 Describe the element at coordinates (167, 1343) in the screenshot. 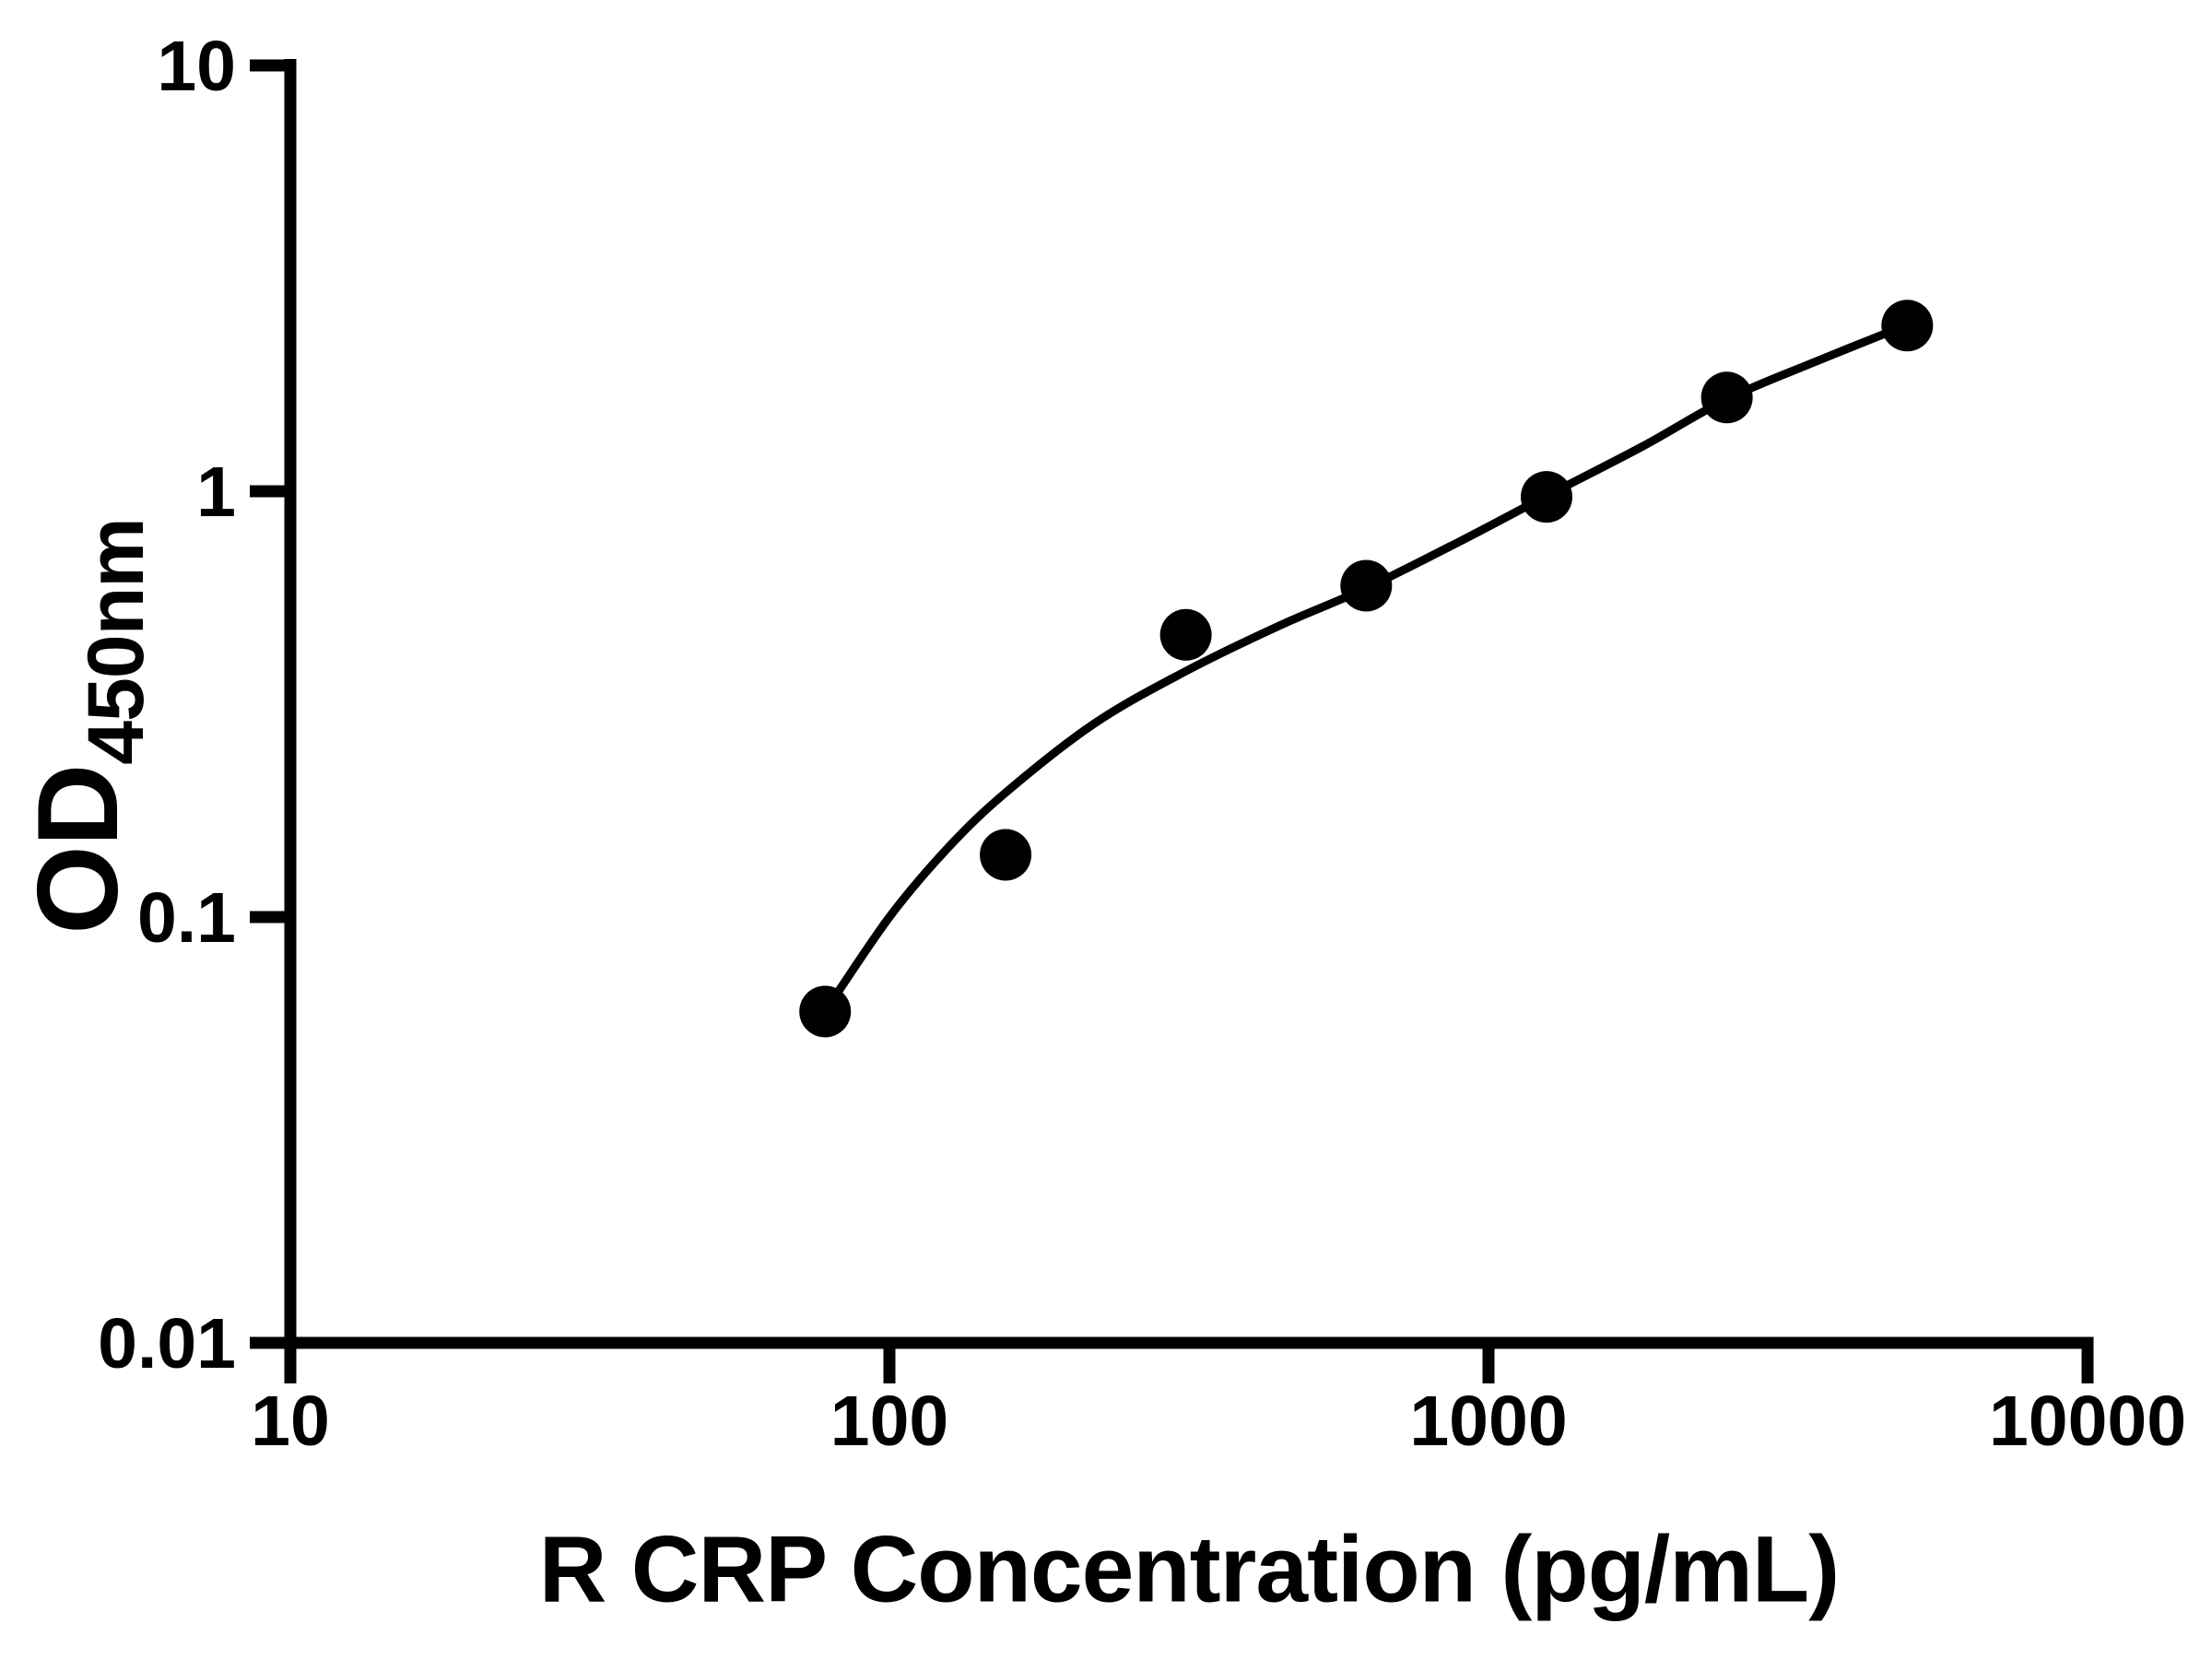

I see `y-tick-label: 0.01` at that location.